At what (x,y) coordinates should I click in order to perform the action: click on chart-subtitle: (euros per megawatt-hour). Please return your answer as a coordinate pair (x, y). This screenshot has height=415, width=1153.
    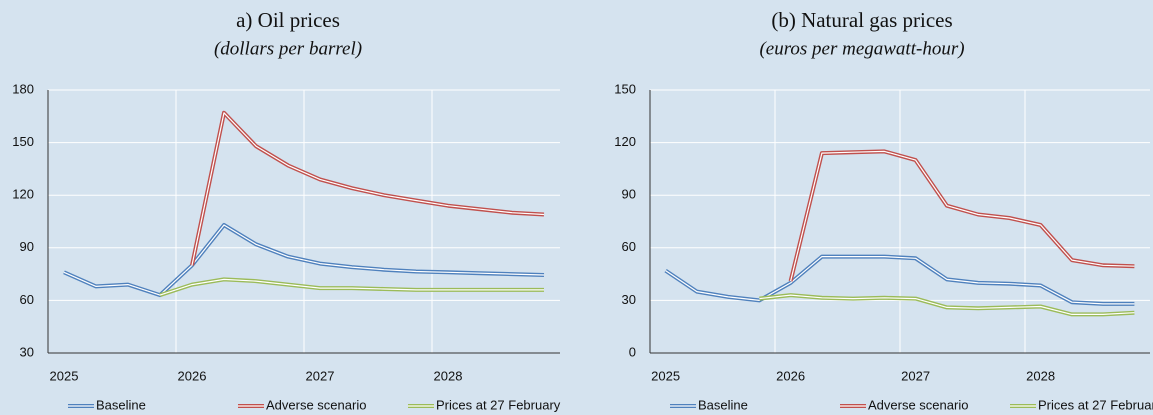
    Looking at the image, I should click on (861, 48).